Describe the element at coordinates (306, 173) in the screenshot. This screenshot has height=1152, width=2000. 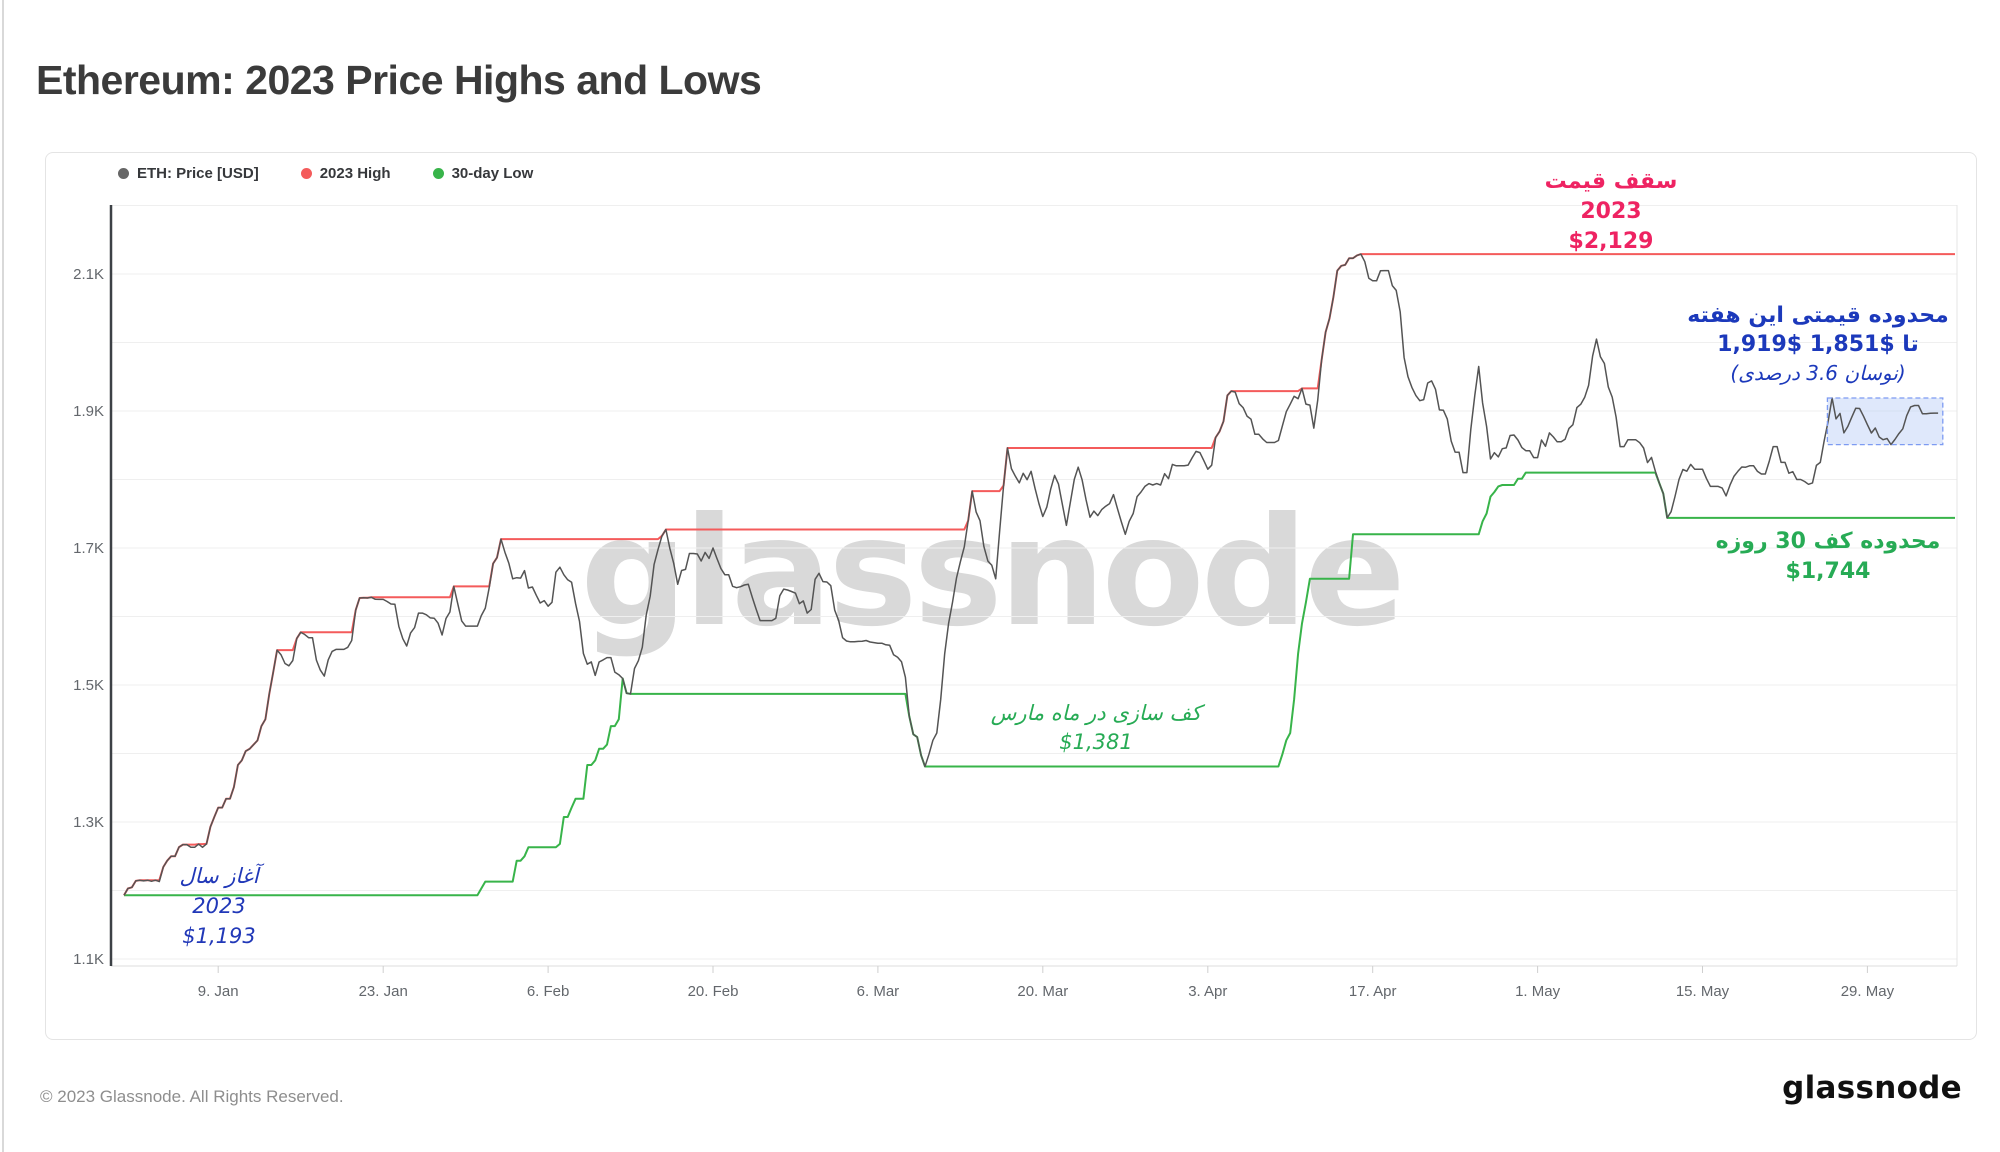
I see `high-series-dot-icon` at that location.